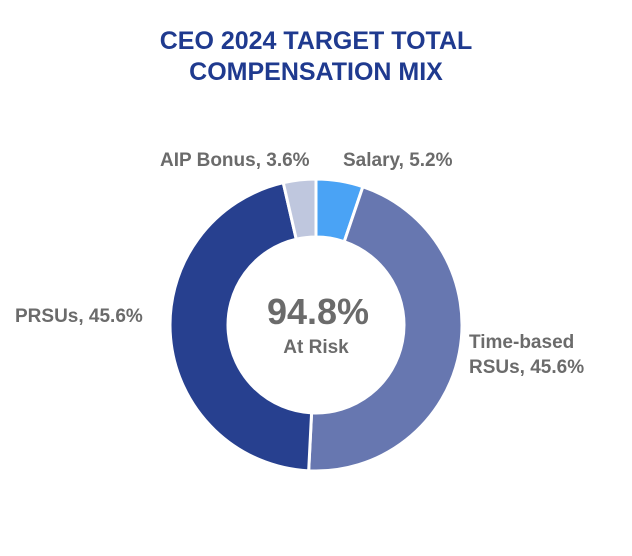 This screenshot has width=632, height=556. What do you see at coordinates (316, 57) in the screenshot?
I see `chart-title: CEO 2024 TARGET TOTAL COMPENSATION MIX` at bounding box center [316, 57].